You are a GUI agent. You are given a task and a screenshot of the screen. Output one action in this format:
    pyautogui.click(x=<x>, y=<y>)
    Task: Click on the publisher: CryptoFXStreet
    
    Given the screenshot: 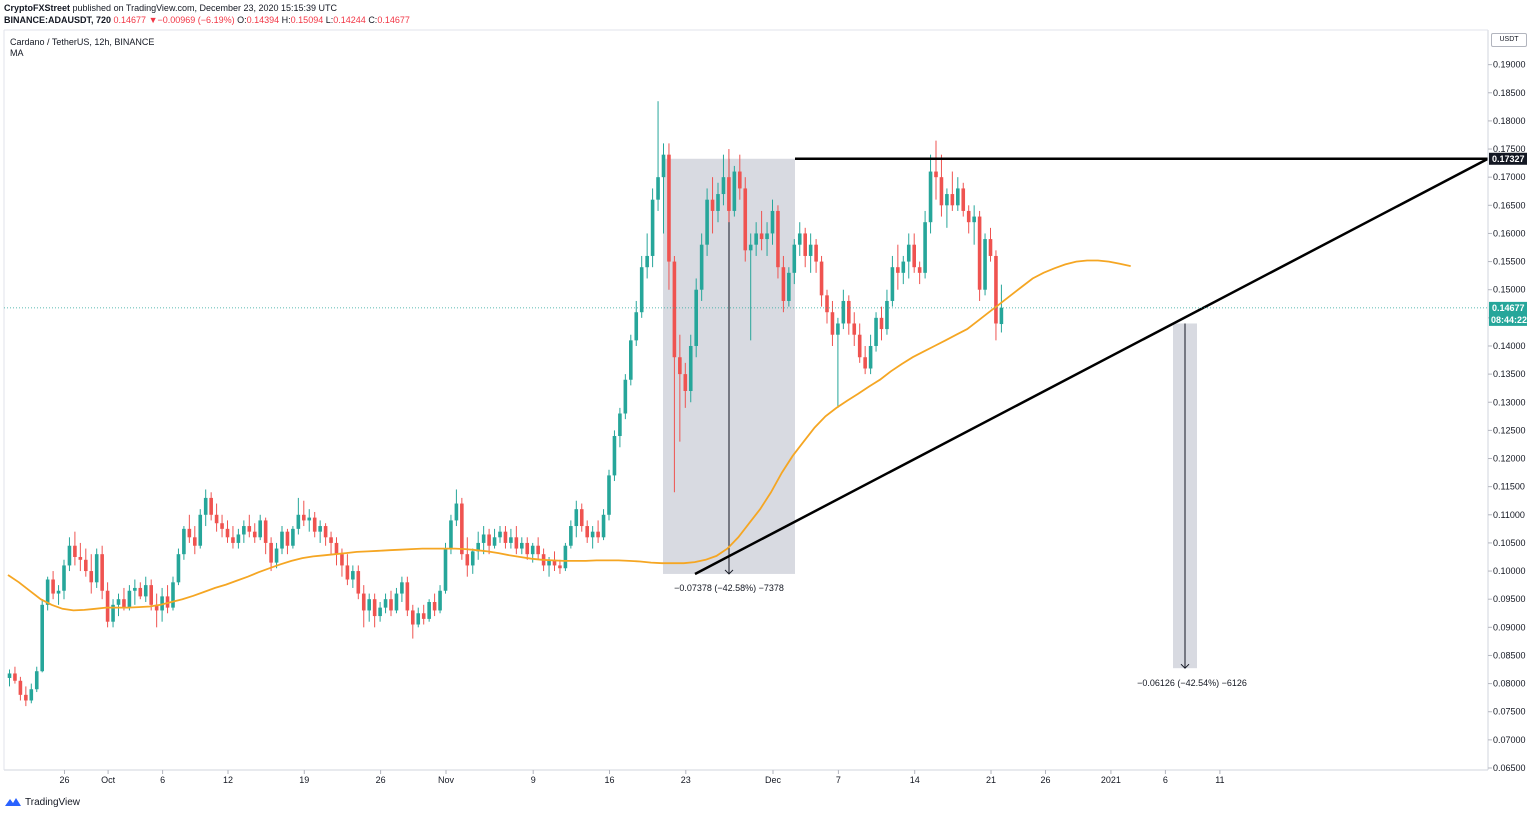 What is the action you would take?
    pyautogui.click(x=37, y=8)
    